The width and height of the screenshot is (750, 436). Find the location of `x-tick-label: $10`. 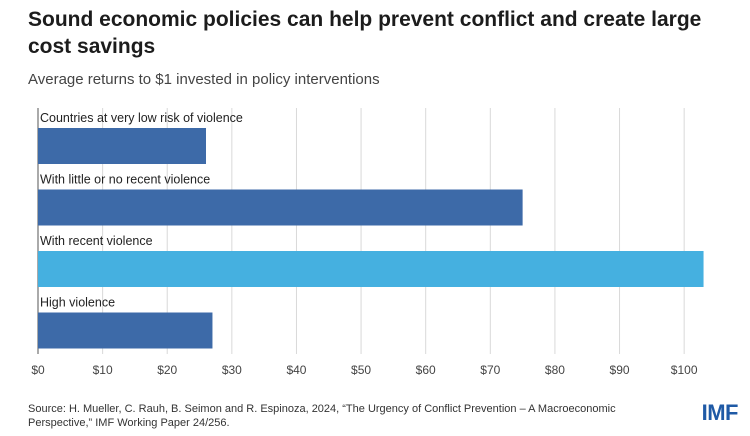

x-tick-label: $10 is located at coordinates (103, 370).